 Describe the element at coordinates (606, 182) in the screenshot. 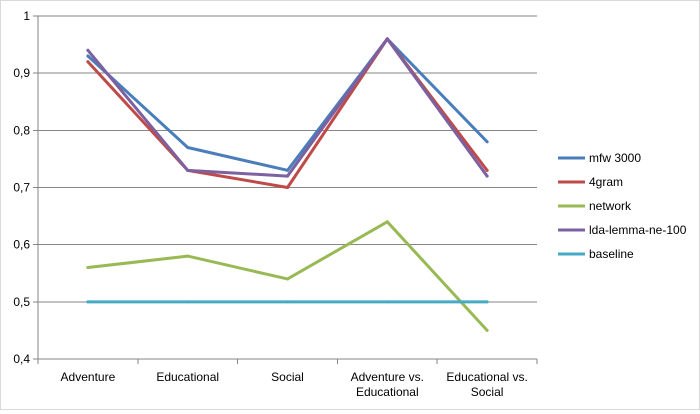

I see `legend-label-4gram: 4gram` at that location.